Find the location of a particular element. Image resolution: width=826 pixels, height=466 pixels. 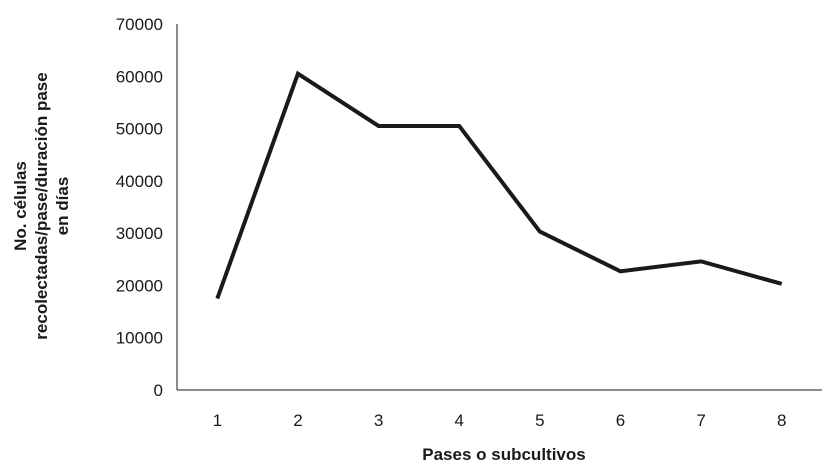

y-axis-title-line-1: No. células is located at coordinates (20, 206).